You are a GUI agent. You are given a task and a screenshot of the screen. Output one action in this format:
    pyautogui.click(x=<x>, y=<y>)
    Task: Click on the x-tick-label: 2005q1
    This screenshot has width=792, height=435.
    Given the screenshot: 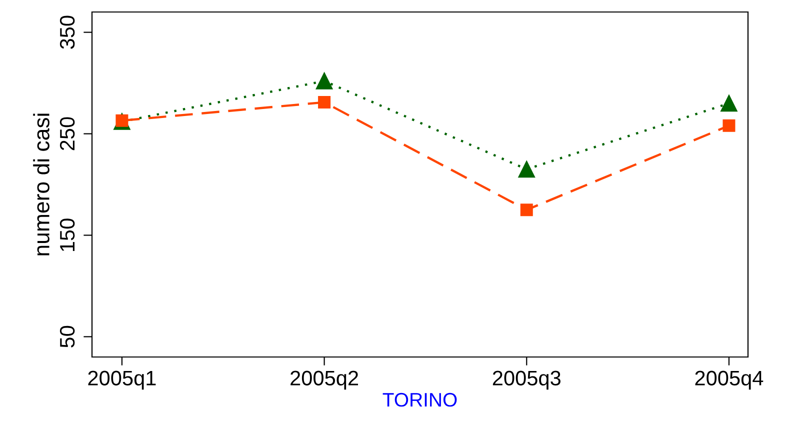 What is the action you would take?
    pyautogui.click(x=122, y=380)
    